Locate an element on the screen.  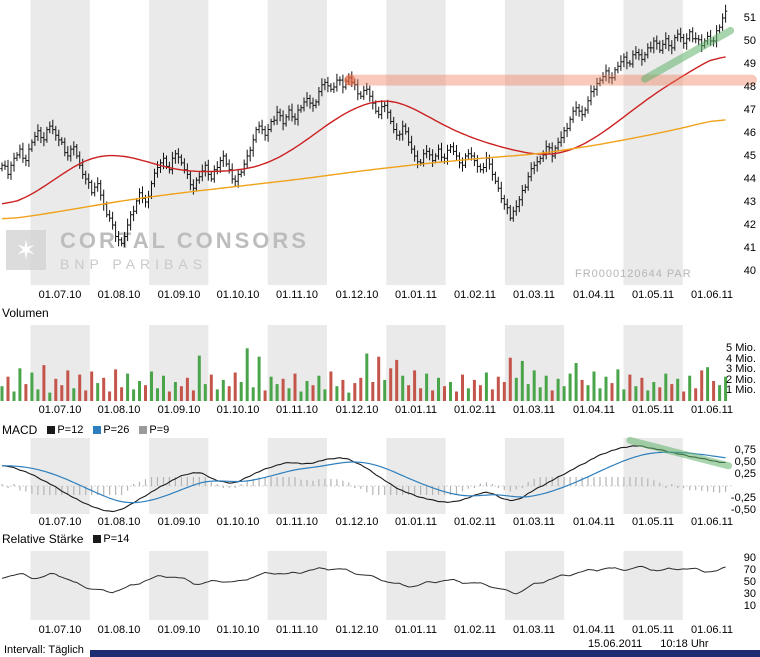
chart-date: 15.06.2011 is located at coordinates (615, 644).